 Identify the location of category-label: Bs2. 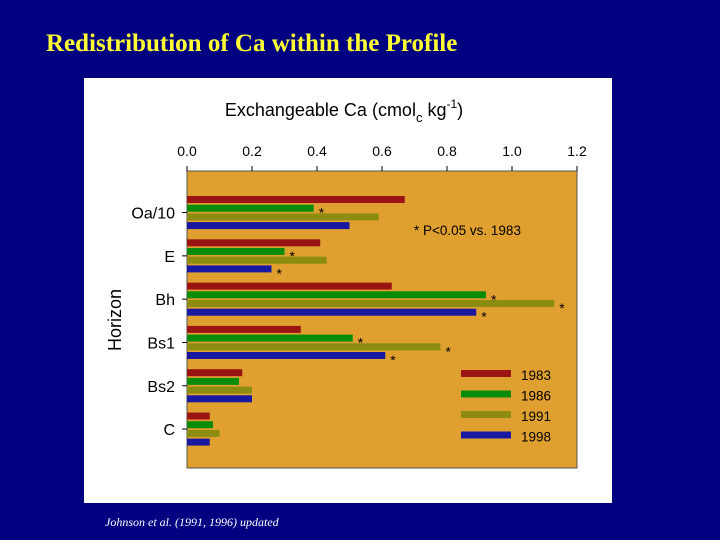
(161, 387).